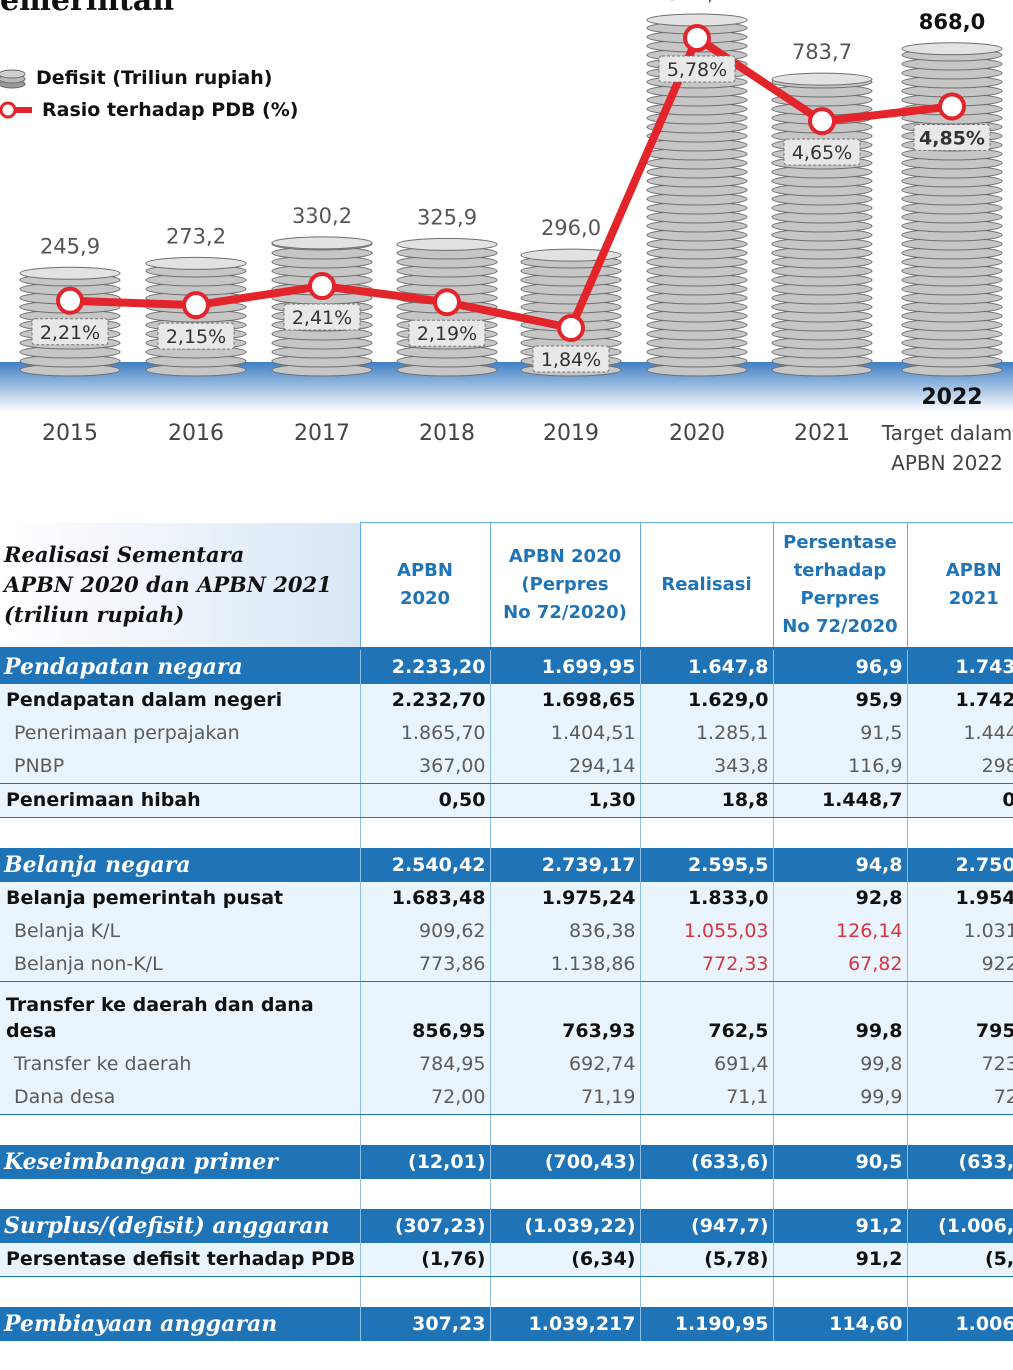 The height and width of the screenshot is (1370, 1013). I want to click on cell-value: 795,4, so click(959, 1014).